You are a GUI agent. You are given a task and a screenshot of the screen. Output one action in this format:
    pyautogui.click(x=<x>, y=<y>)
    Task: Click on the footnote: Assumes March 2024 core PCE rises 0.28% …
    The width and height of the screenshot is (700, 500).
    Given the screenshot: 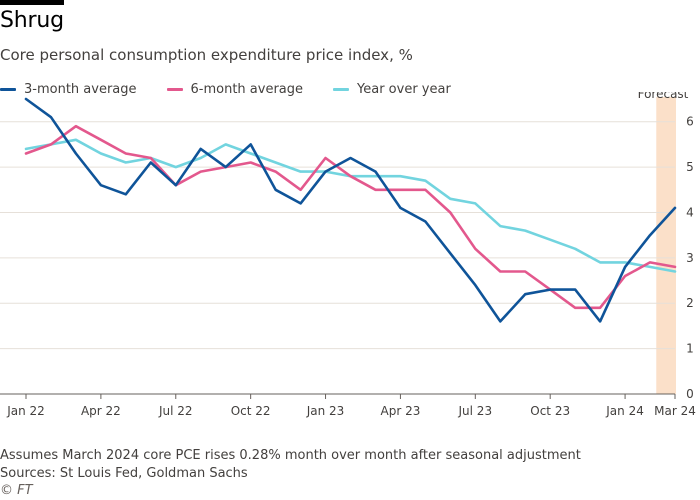 What is the action you would take?
    pyautogui.click(x=290, y=455)
    